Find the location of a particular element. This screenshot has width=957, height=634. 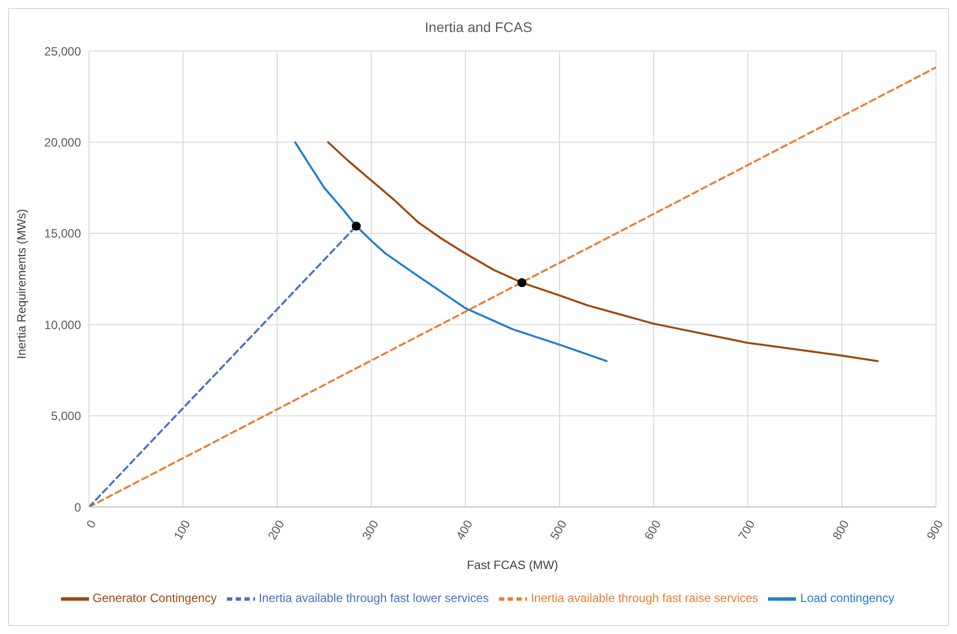

chart-title: Inertia and FCAS is located at coordinates (479, 27).